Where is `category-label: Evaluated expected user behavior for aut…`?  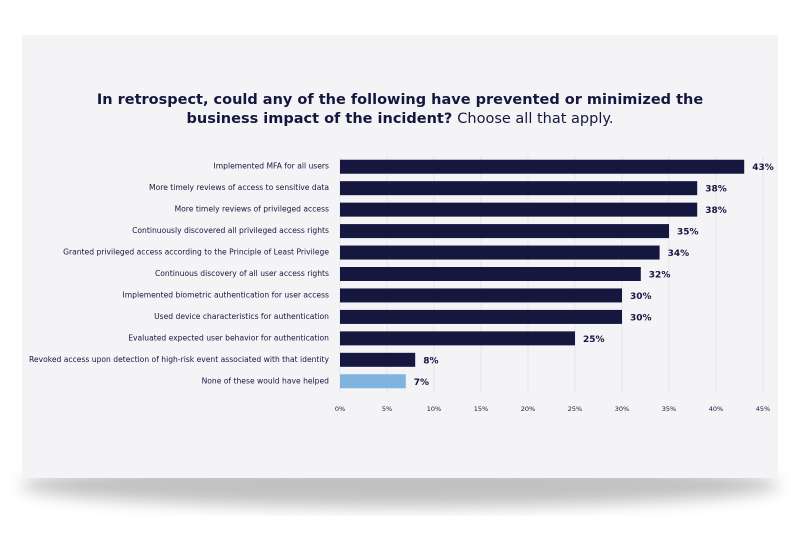 category-label: Evaluated expected user behavior for aut… is located at coordinates (228, 337).